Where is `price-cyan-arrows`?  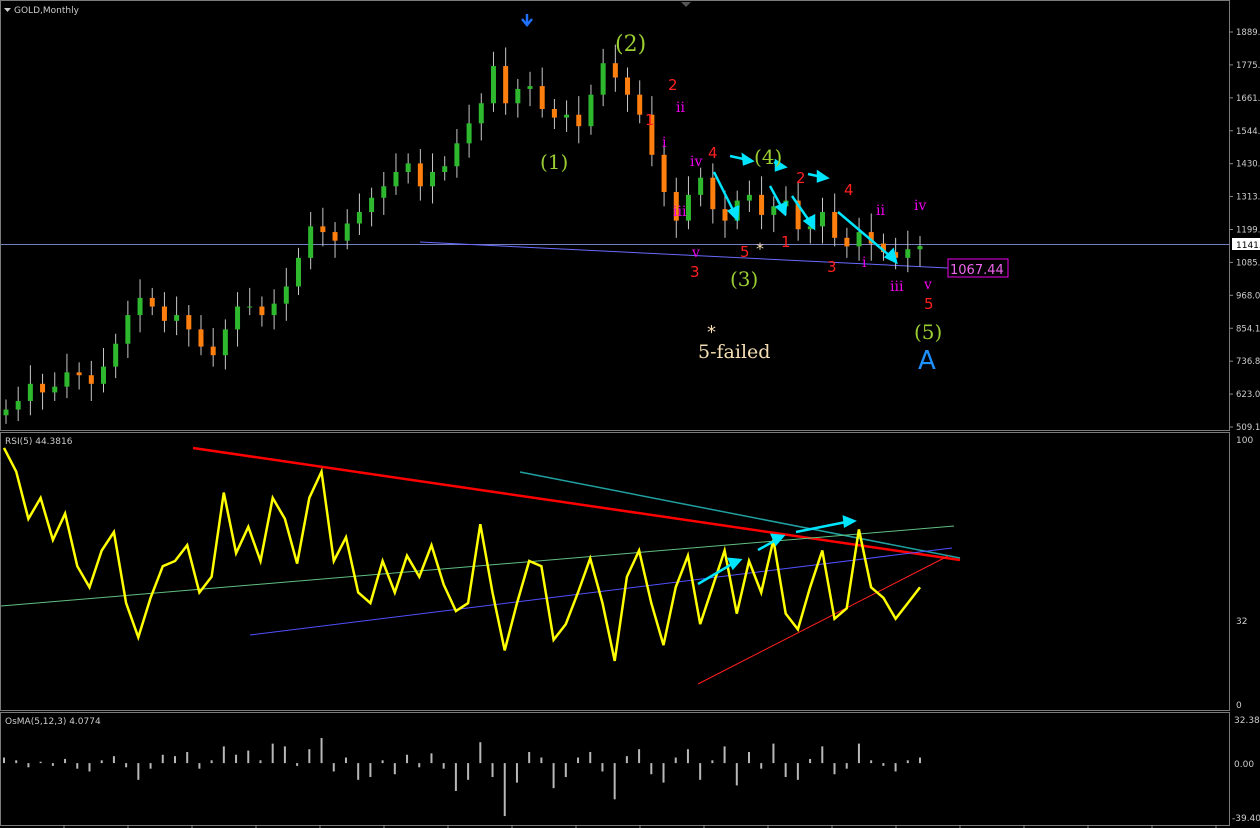
price-cyan-arrows is located at coordinates (805, 208).